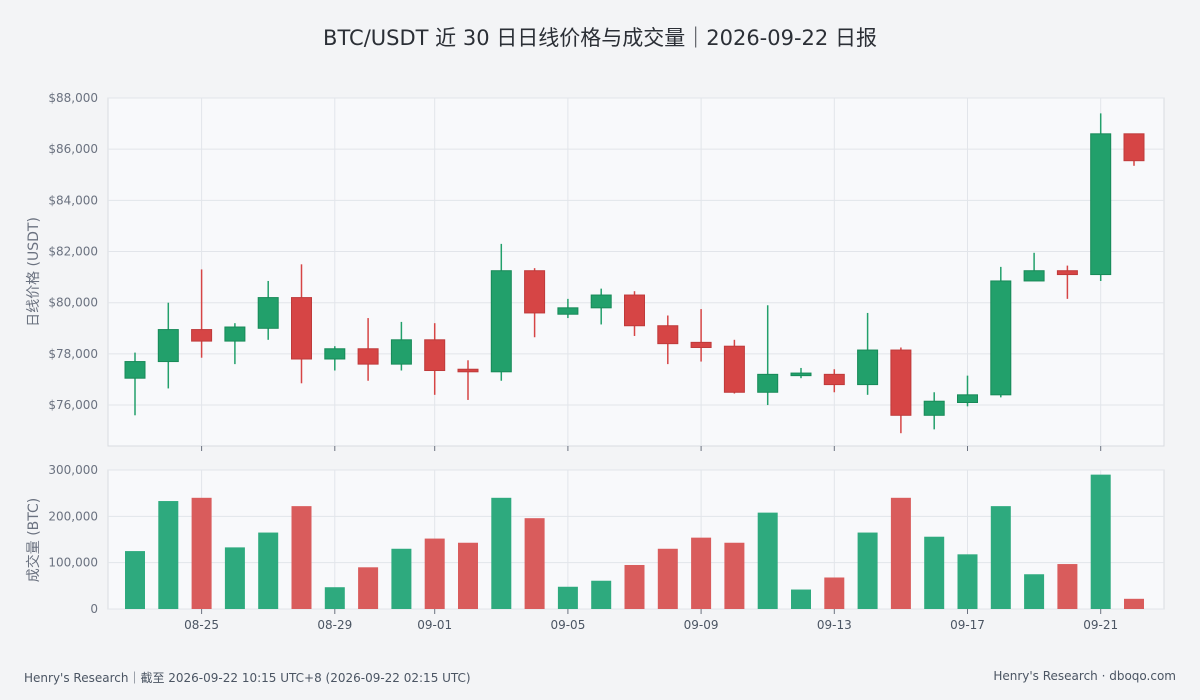 The height and width of the screenshot is (700, 1200). I want to click on volume-x-tick-label: 09-01, so click(434, 625).